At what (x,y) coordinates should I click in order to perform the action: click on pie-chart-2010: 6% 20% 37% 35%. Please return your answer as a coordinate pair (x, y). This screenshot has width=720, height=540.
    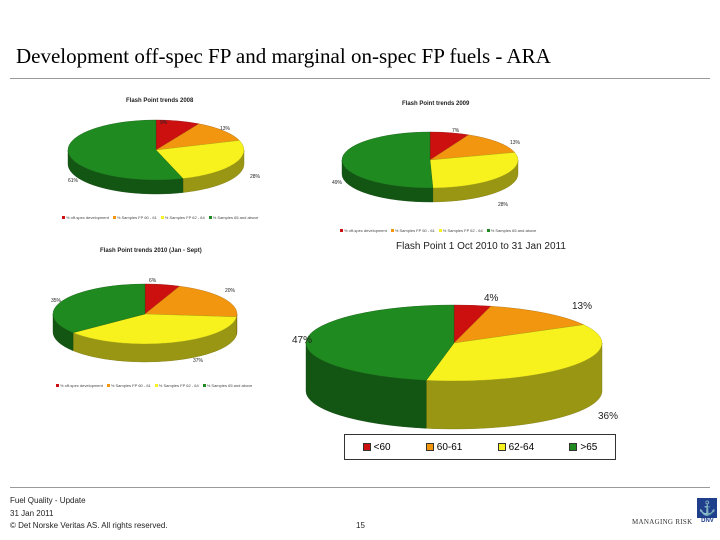
    Looking at the image, I should click on (144, 321).